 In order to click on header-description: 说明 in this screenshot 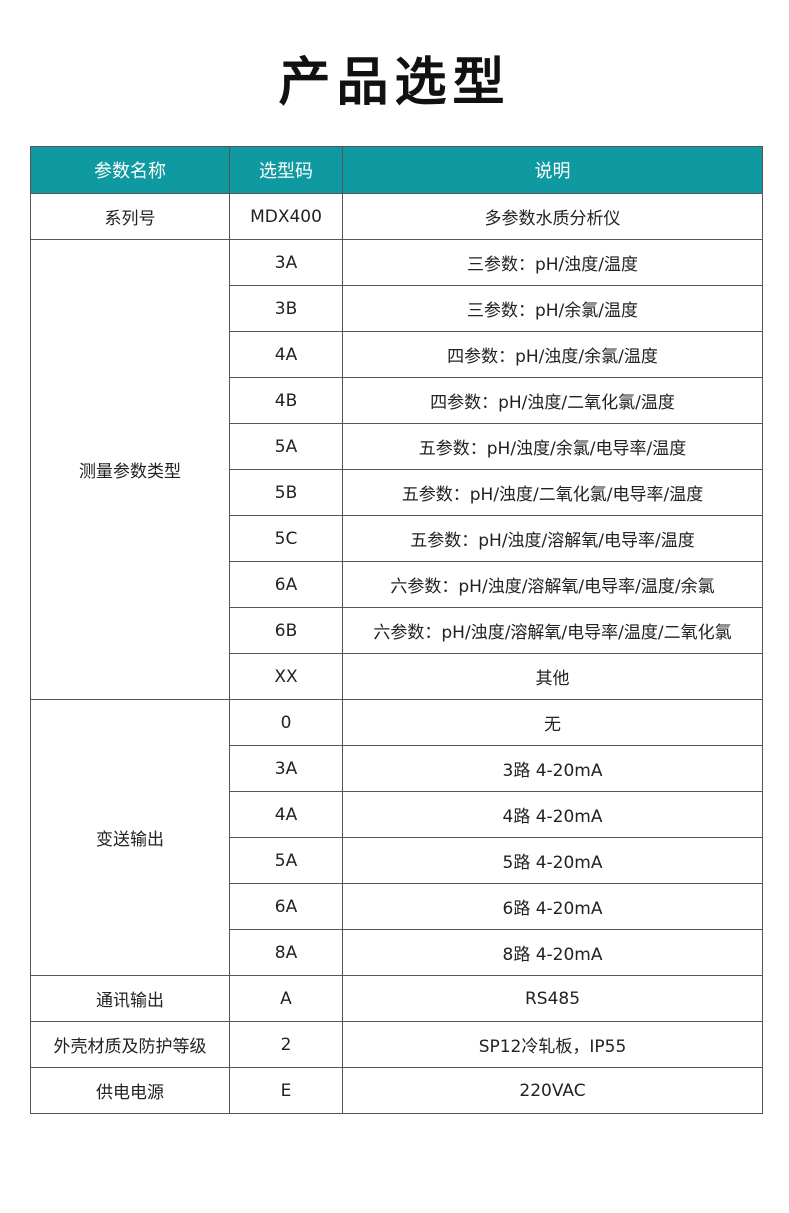, I will do `click(552, 170)`.